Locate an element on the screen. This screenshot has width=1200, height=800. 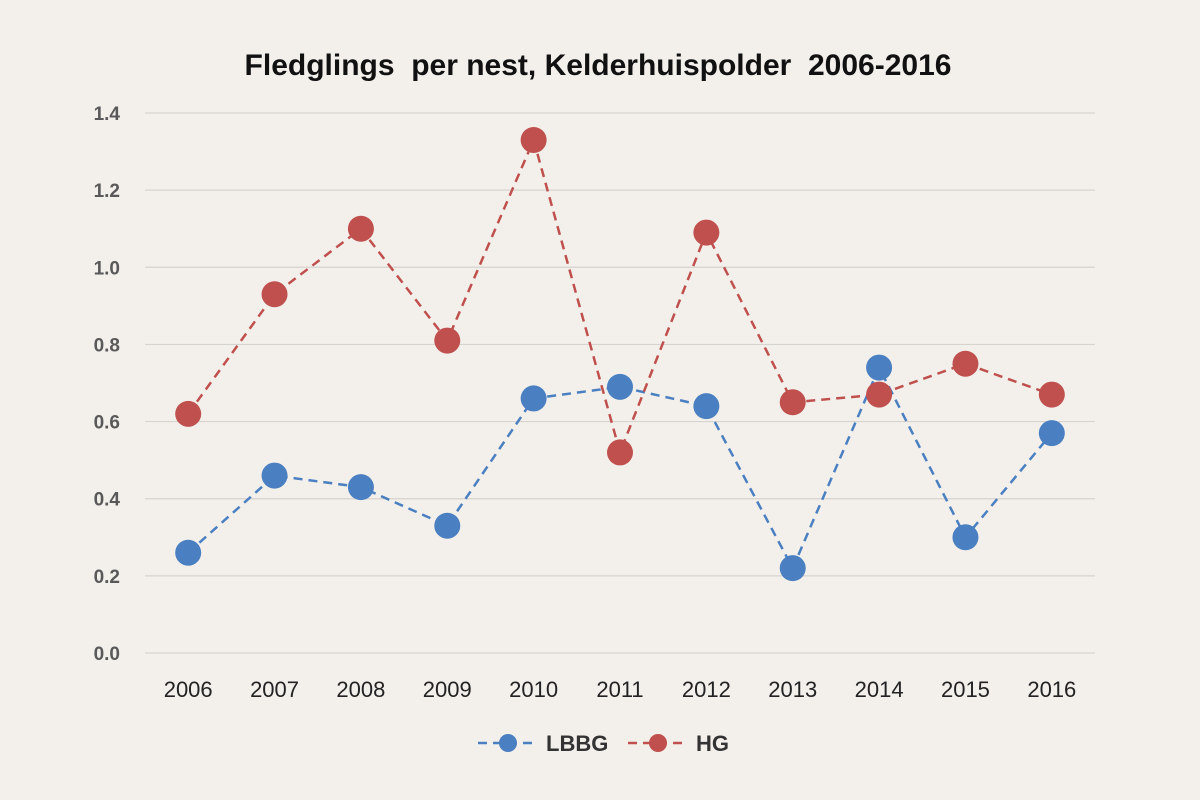
legend: LBBG HG is located at coordinates (603, 743).